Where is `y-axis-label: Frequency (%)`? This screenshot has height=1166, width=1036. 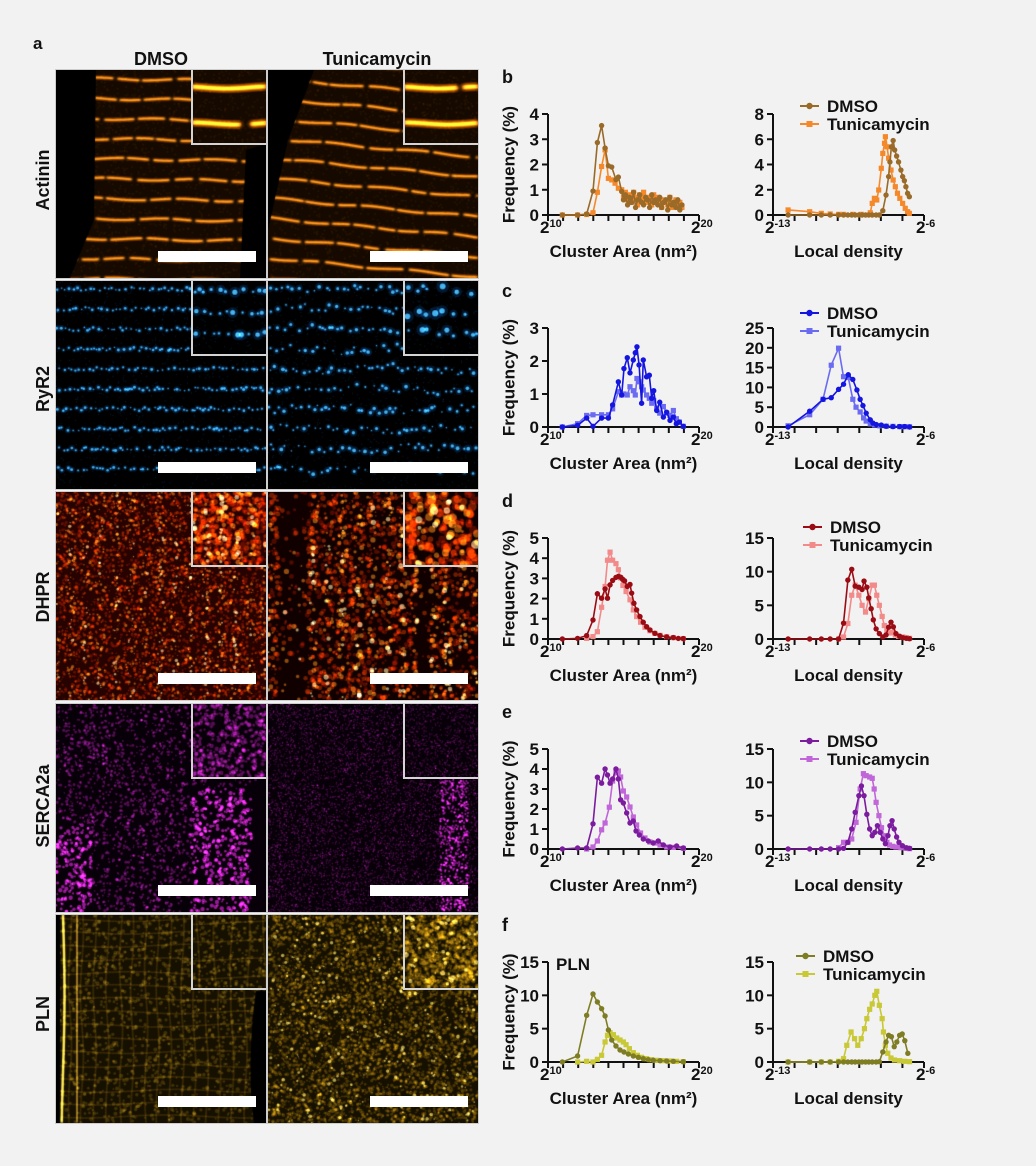 y-axis-label: Frequency (%) is located at coordinates (509, 164).